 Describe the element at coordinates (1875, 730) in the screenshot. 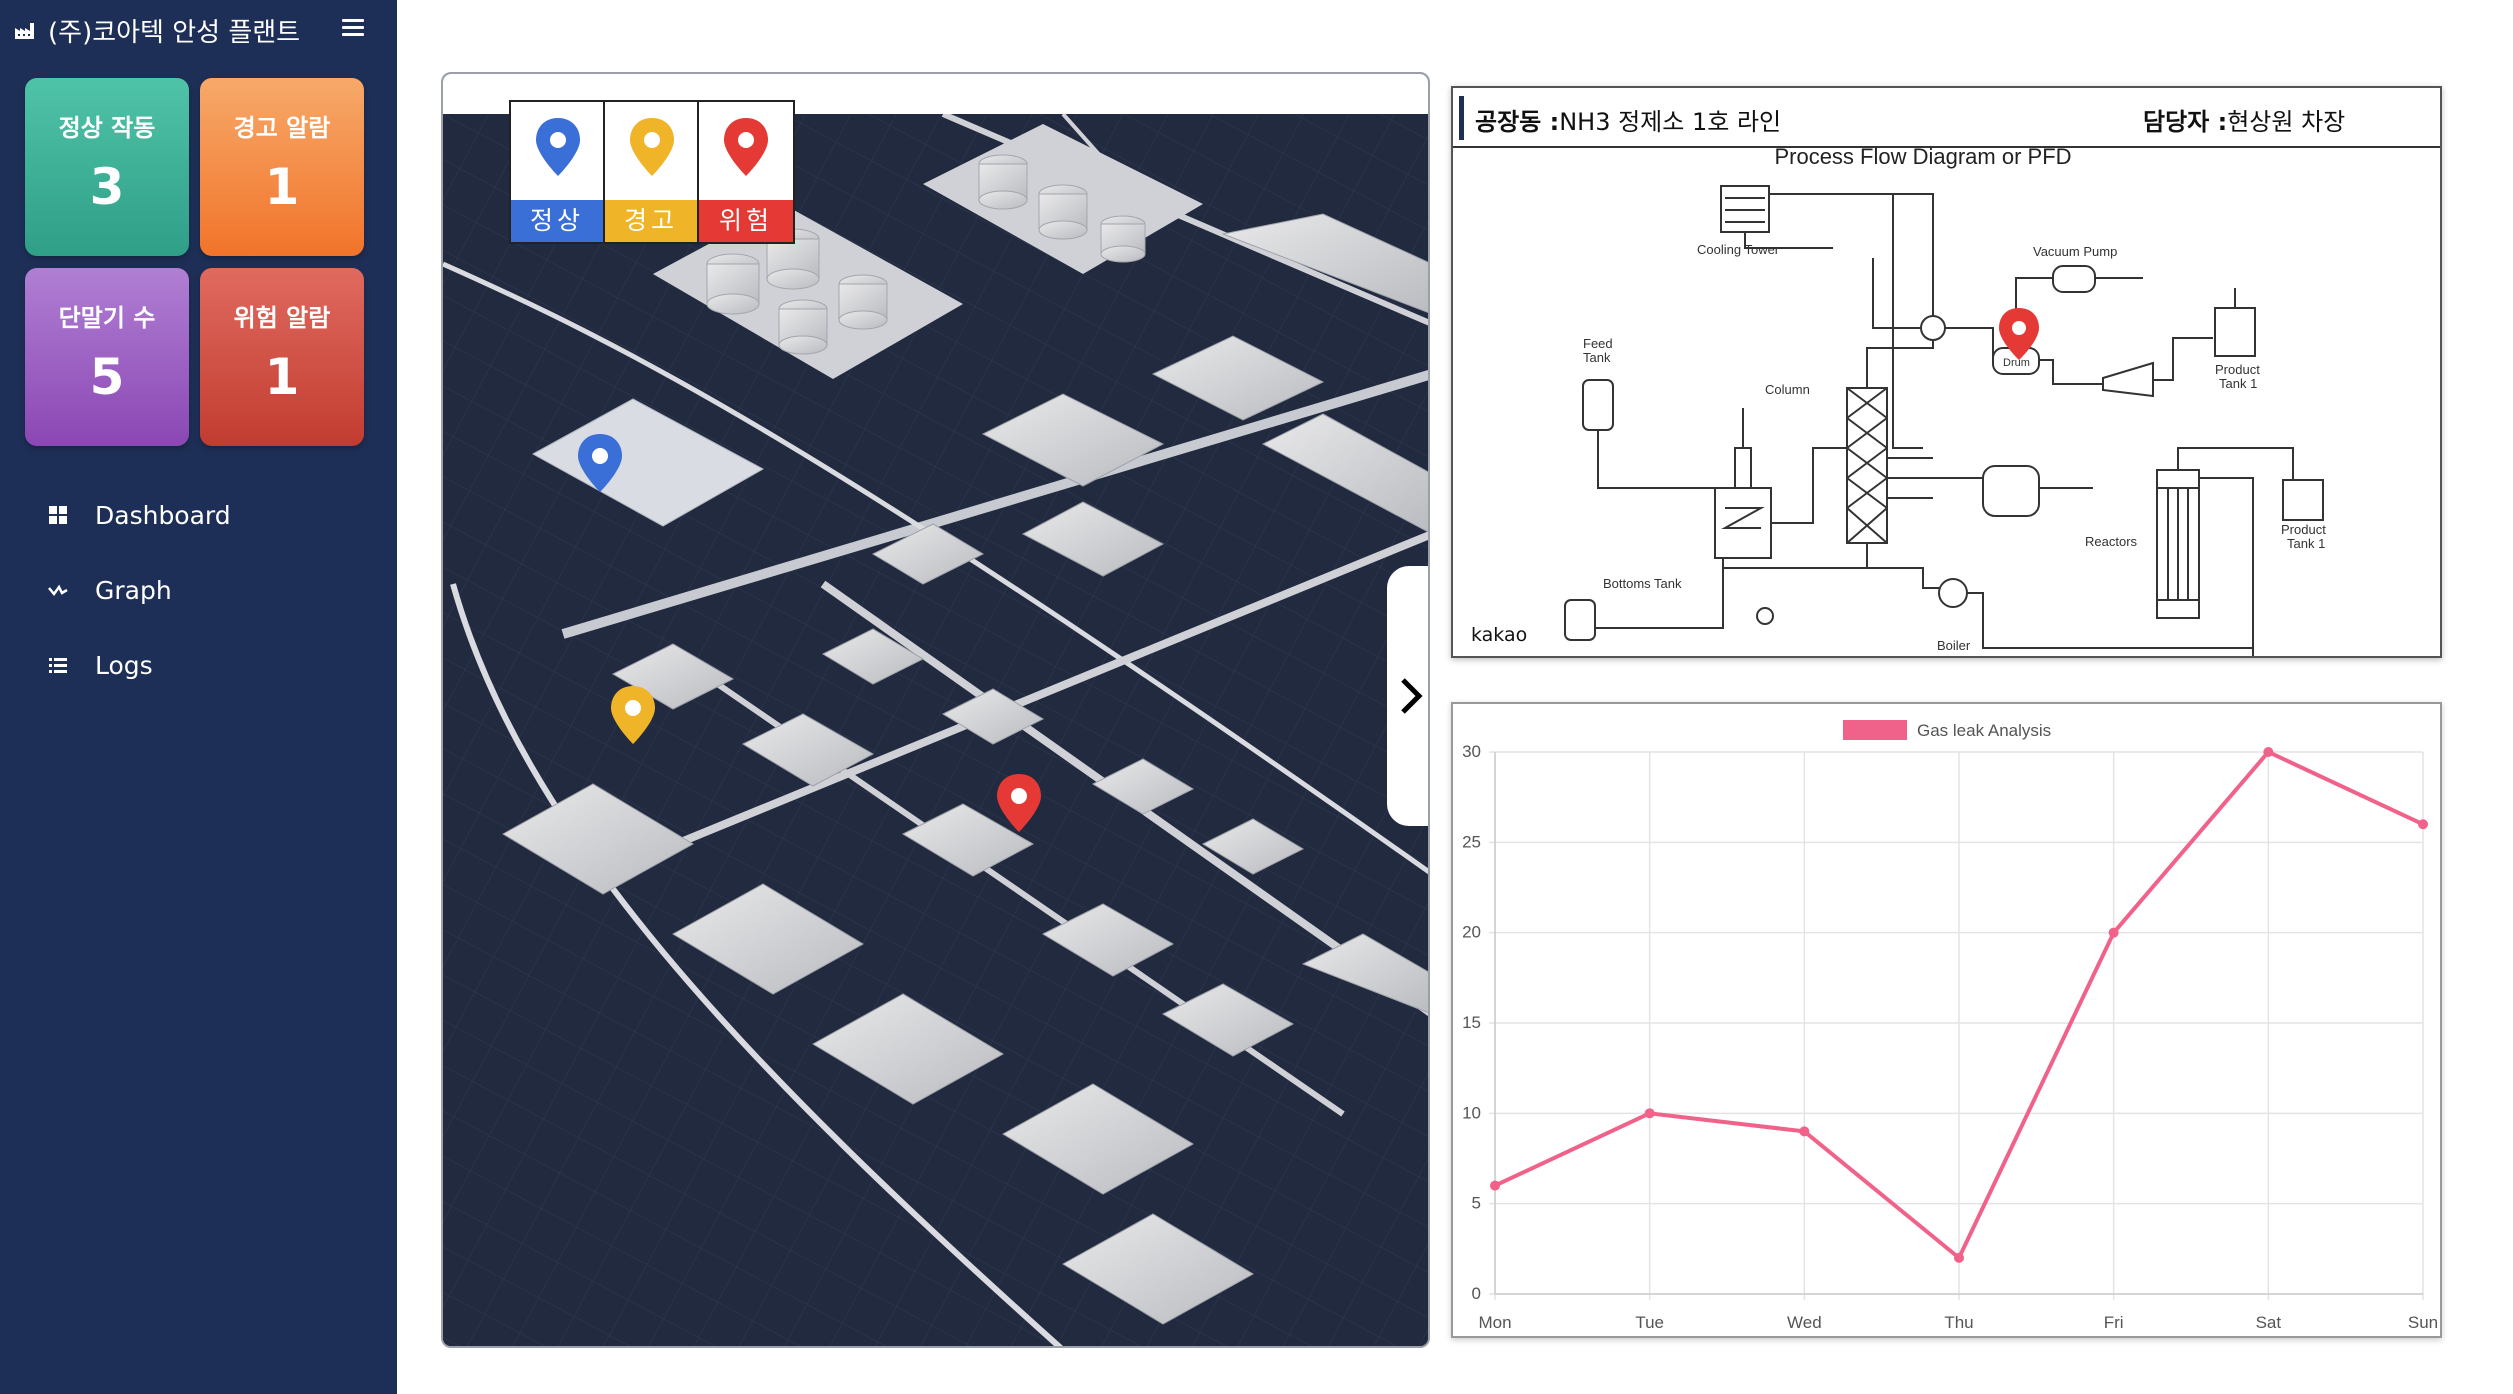

I see `legend-swatch` at that location.